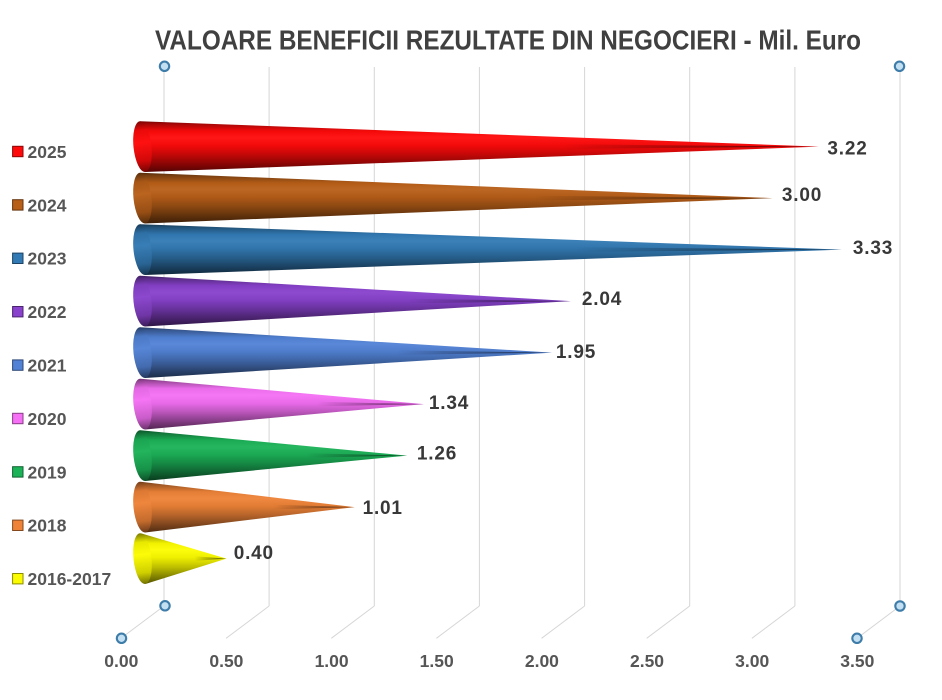 The image size is (942, 700). I want to click on svg-text: 3.22, so click(847, 148).